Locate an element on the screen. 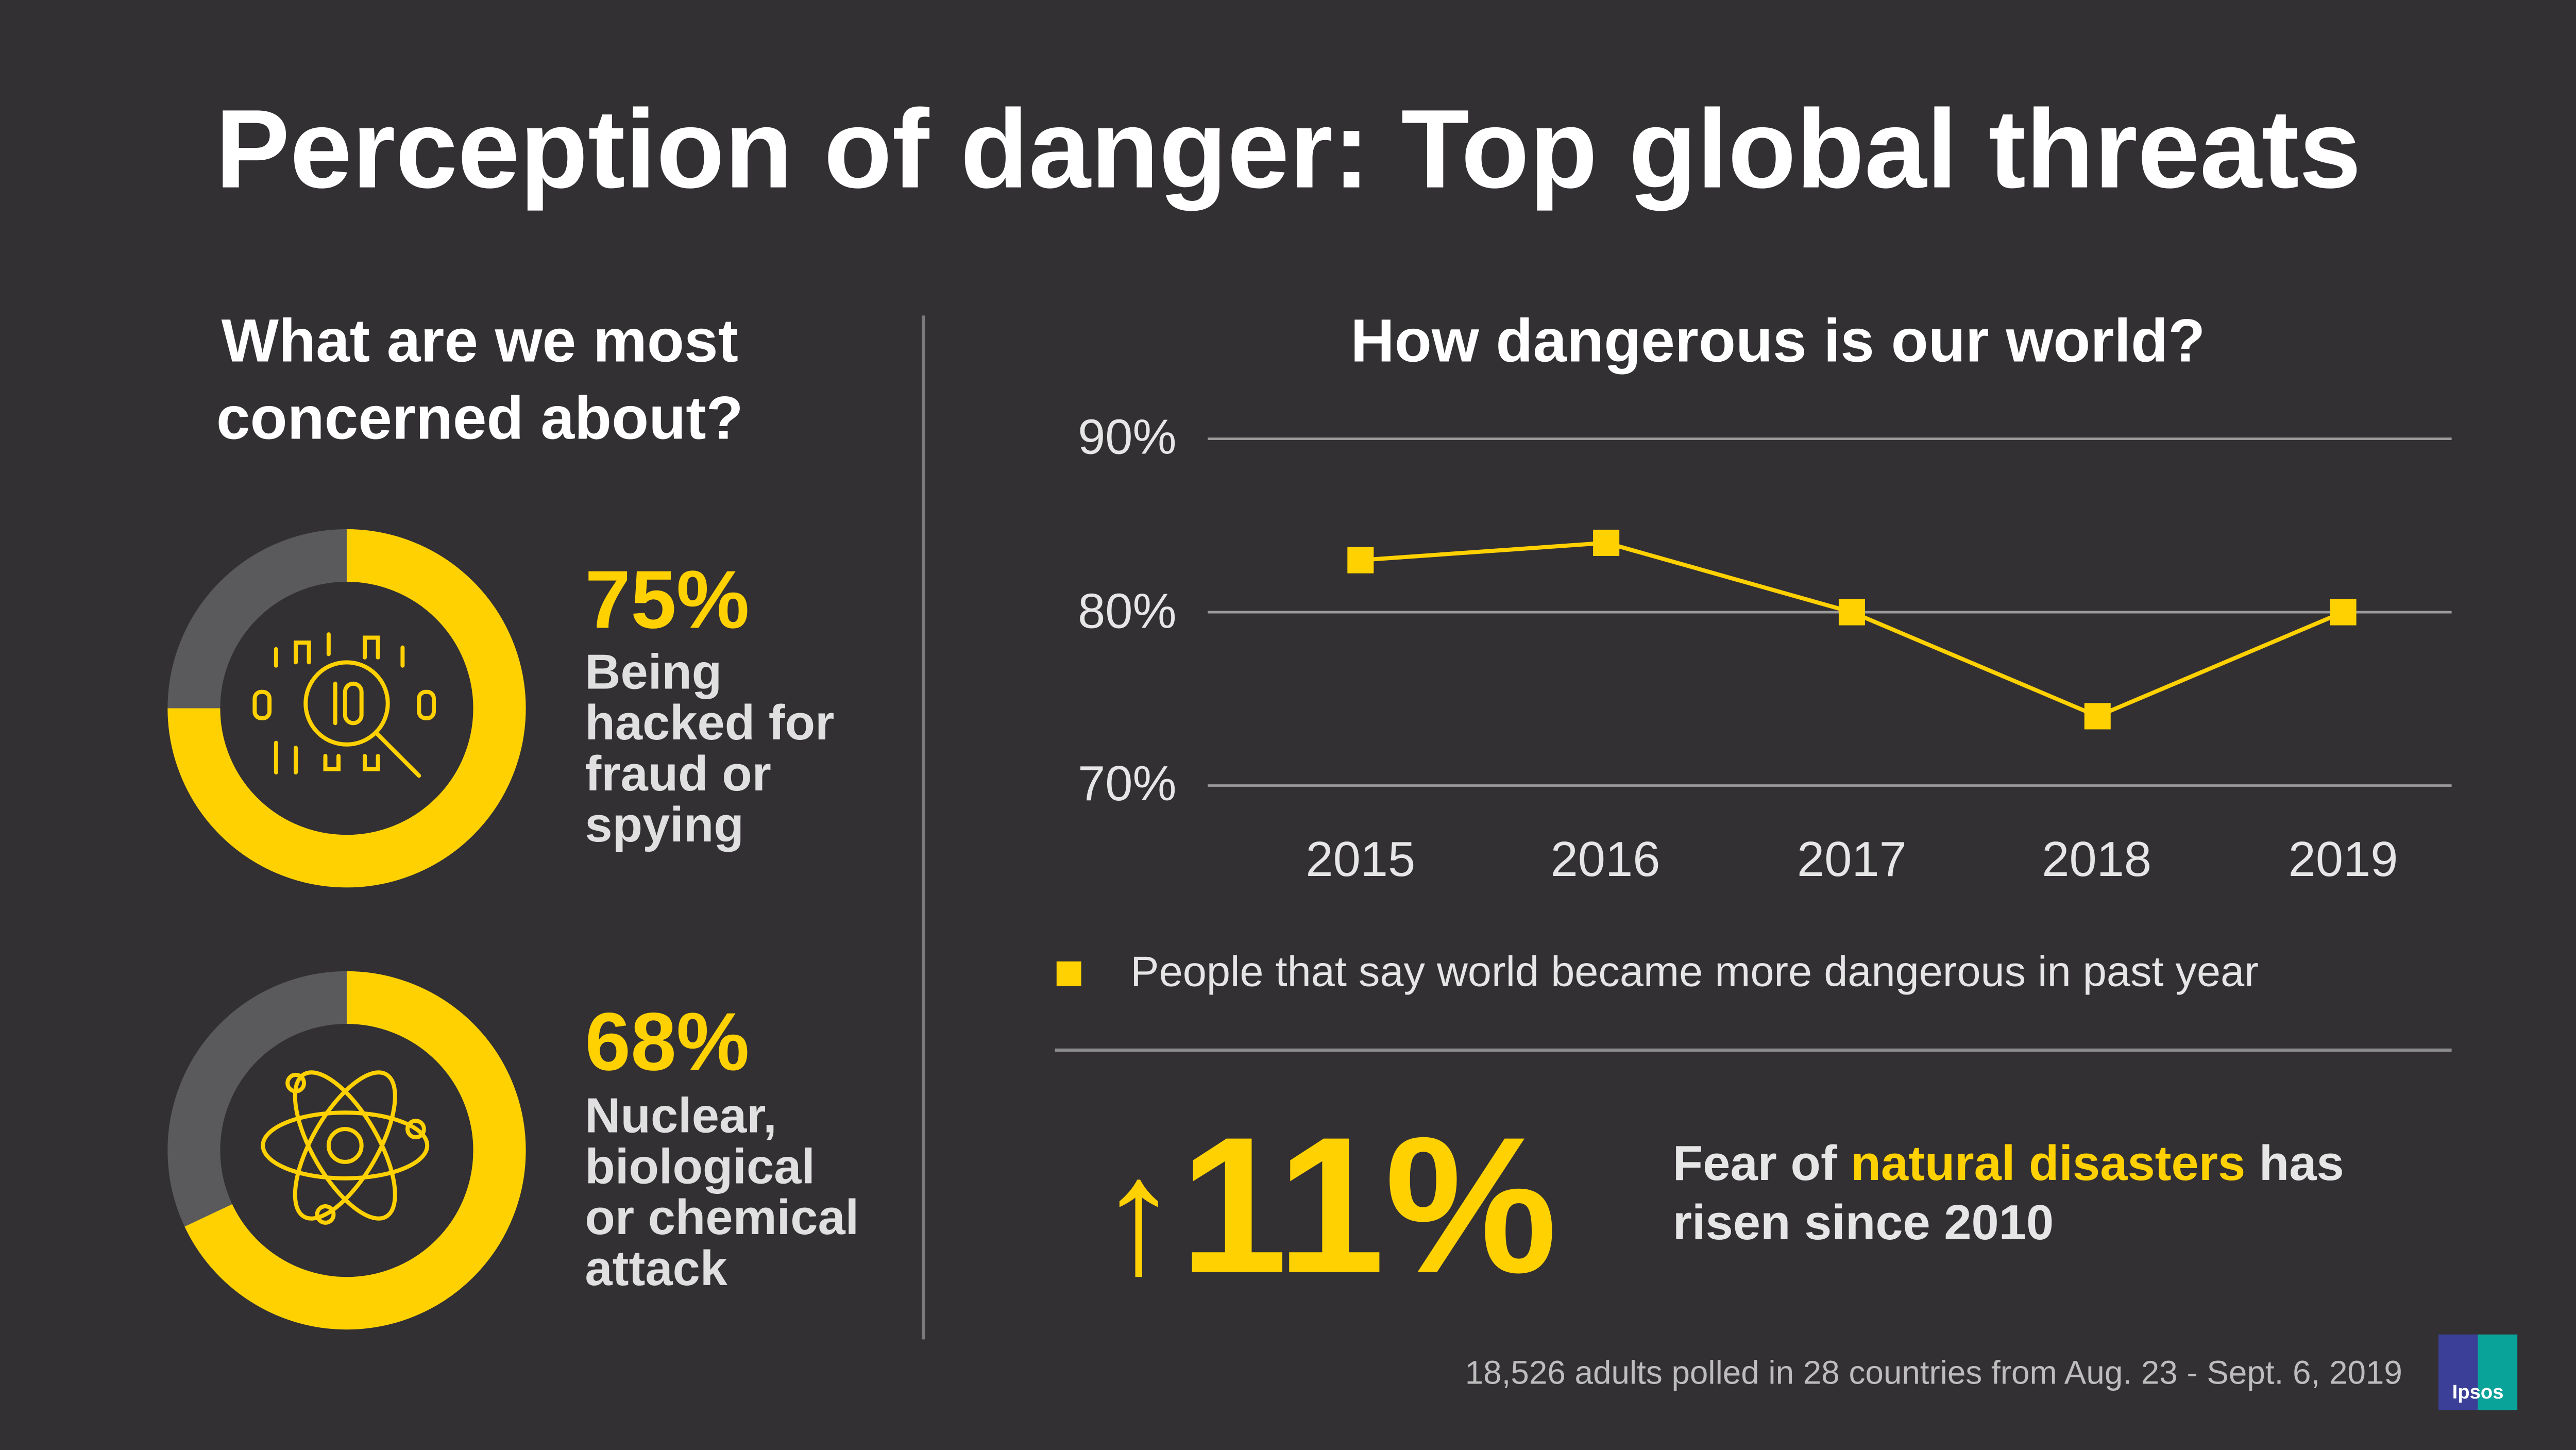  y-tick-label: 90% is located at coordinates (1127, 438).